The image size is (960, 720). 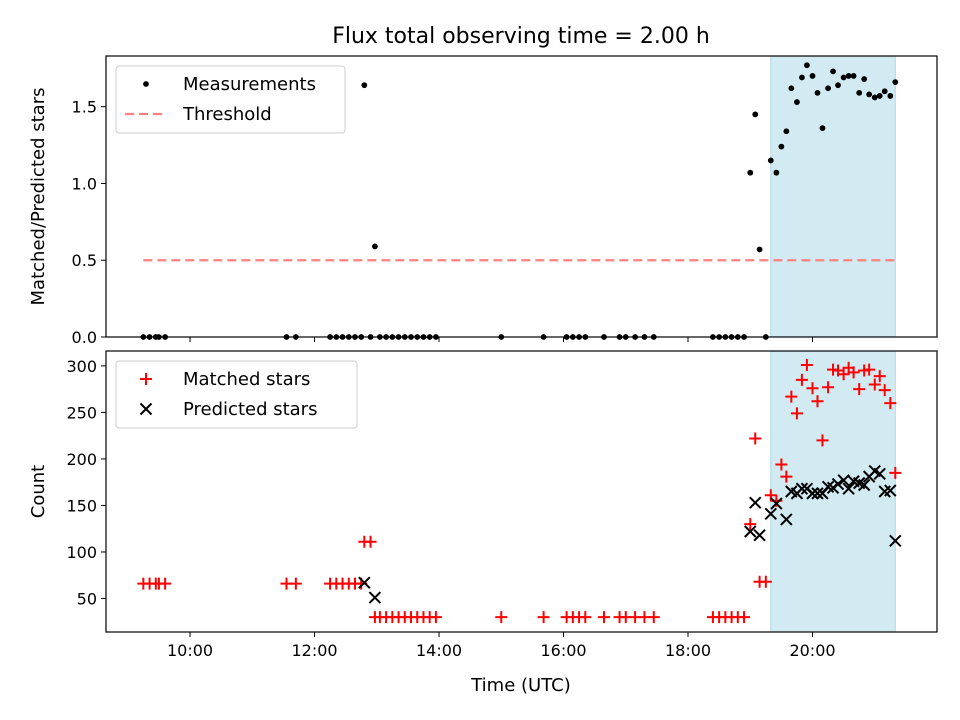 What do you see at coordinates (87, 599) in the screenshot?
I see `y-tick-label: 50` at bounding box center [87, 599].